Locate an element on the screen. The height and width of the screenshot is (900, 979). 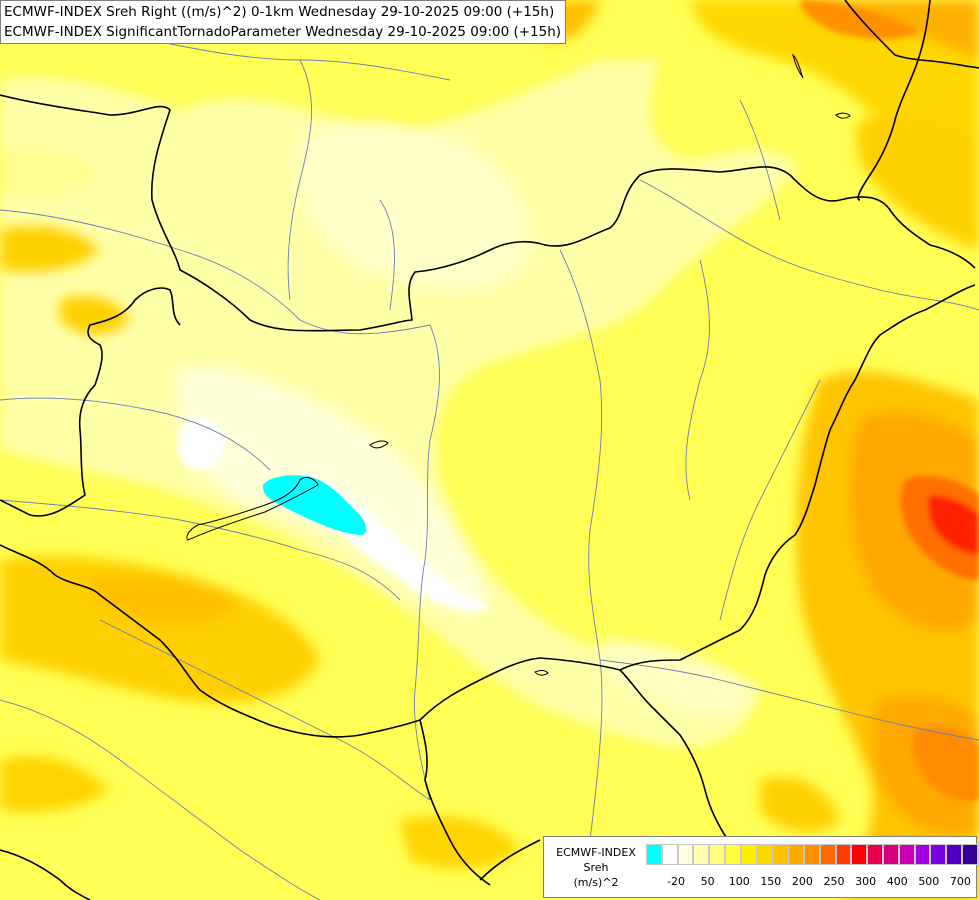
legend-title: ECMWF-INDEX Sreh (m/s)^2 is located at coordinates (596, 867).